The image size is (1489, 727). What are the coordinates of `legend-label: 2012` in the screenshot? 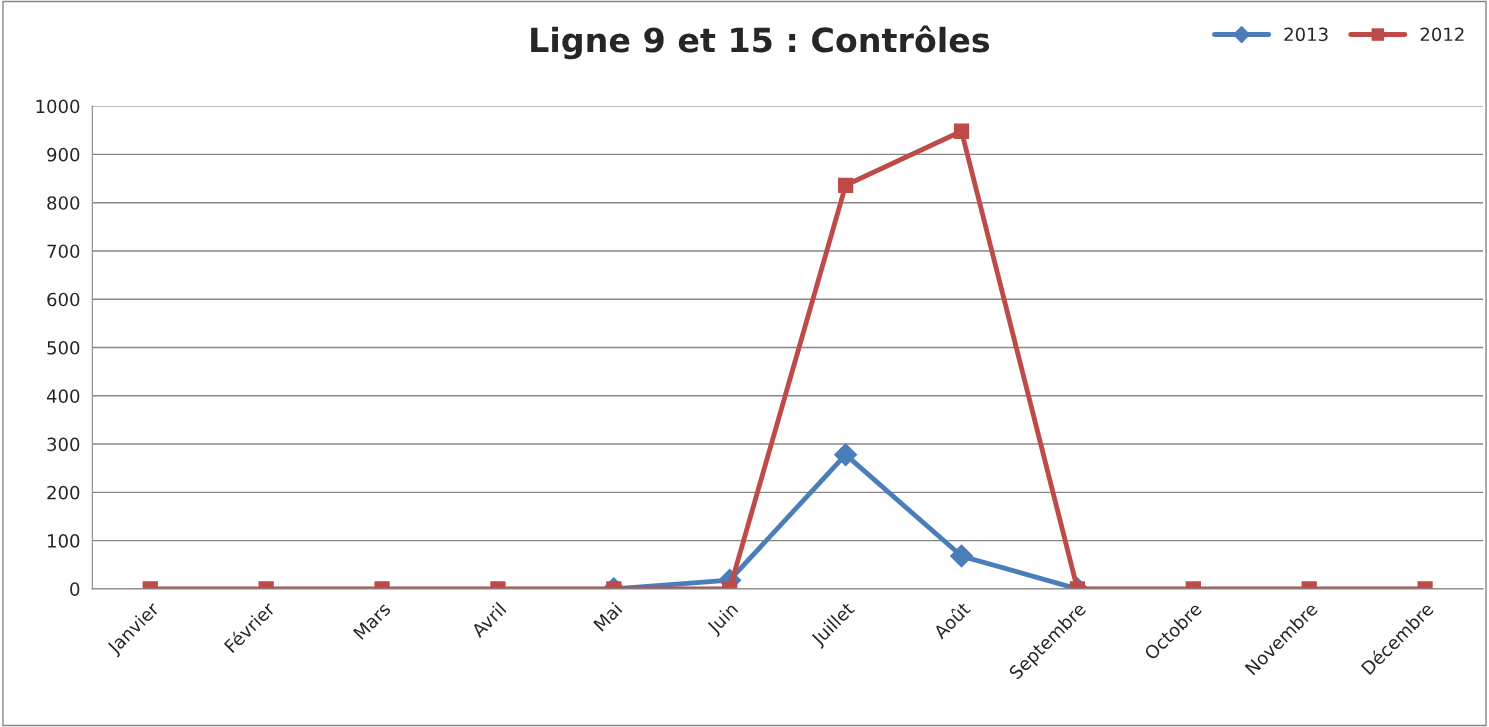 It's located at (1442, 34).